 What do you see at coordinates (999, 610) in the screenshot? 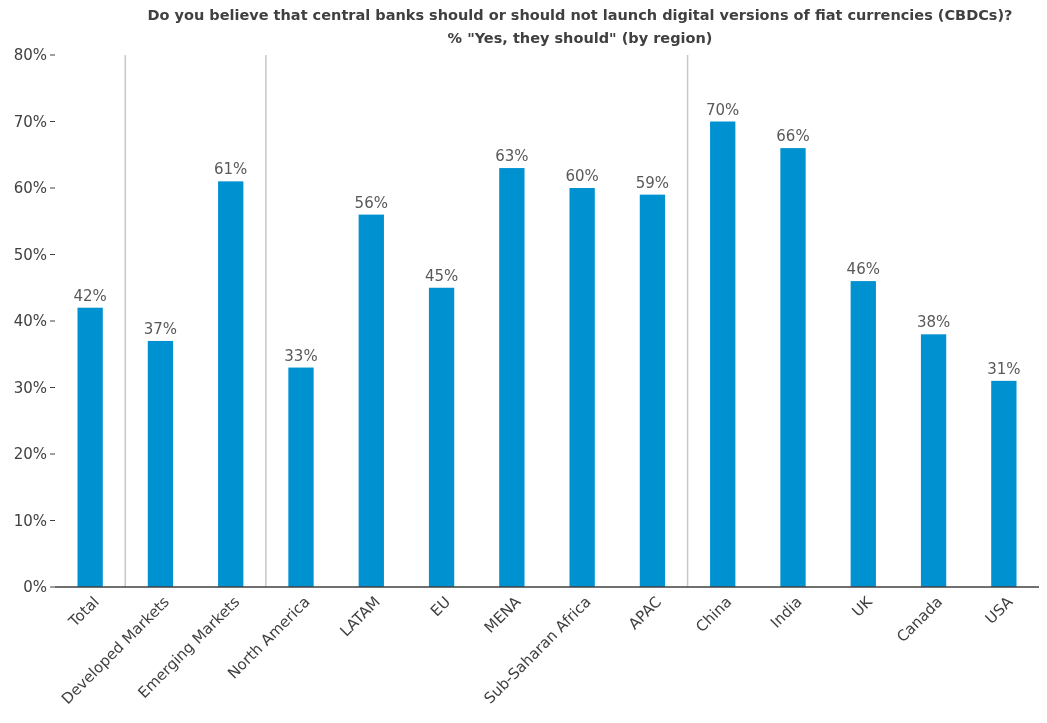
I see `x-tick-label: USA` at bounding box center [999, 610].